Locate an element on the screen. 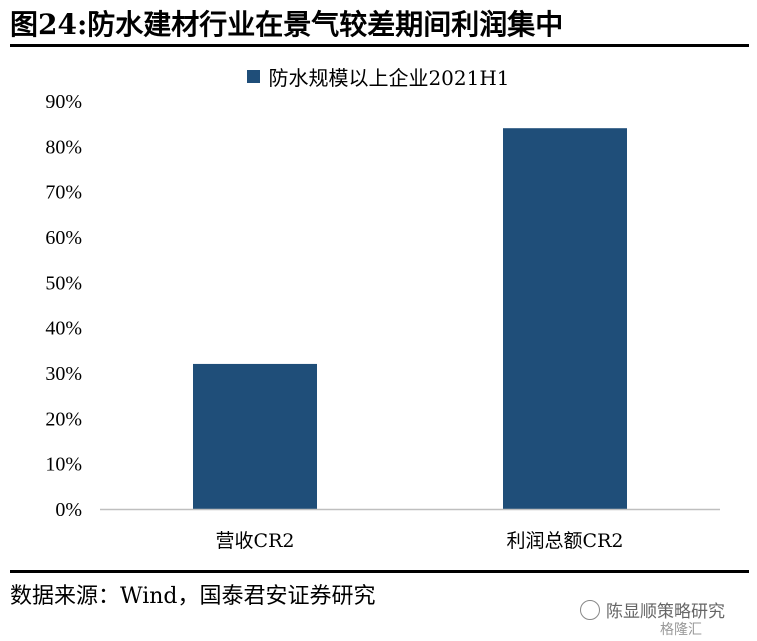  y-tick-label: 50% is located at coordinates (63, 283).